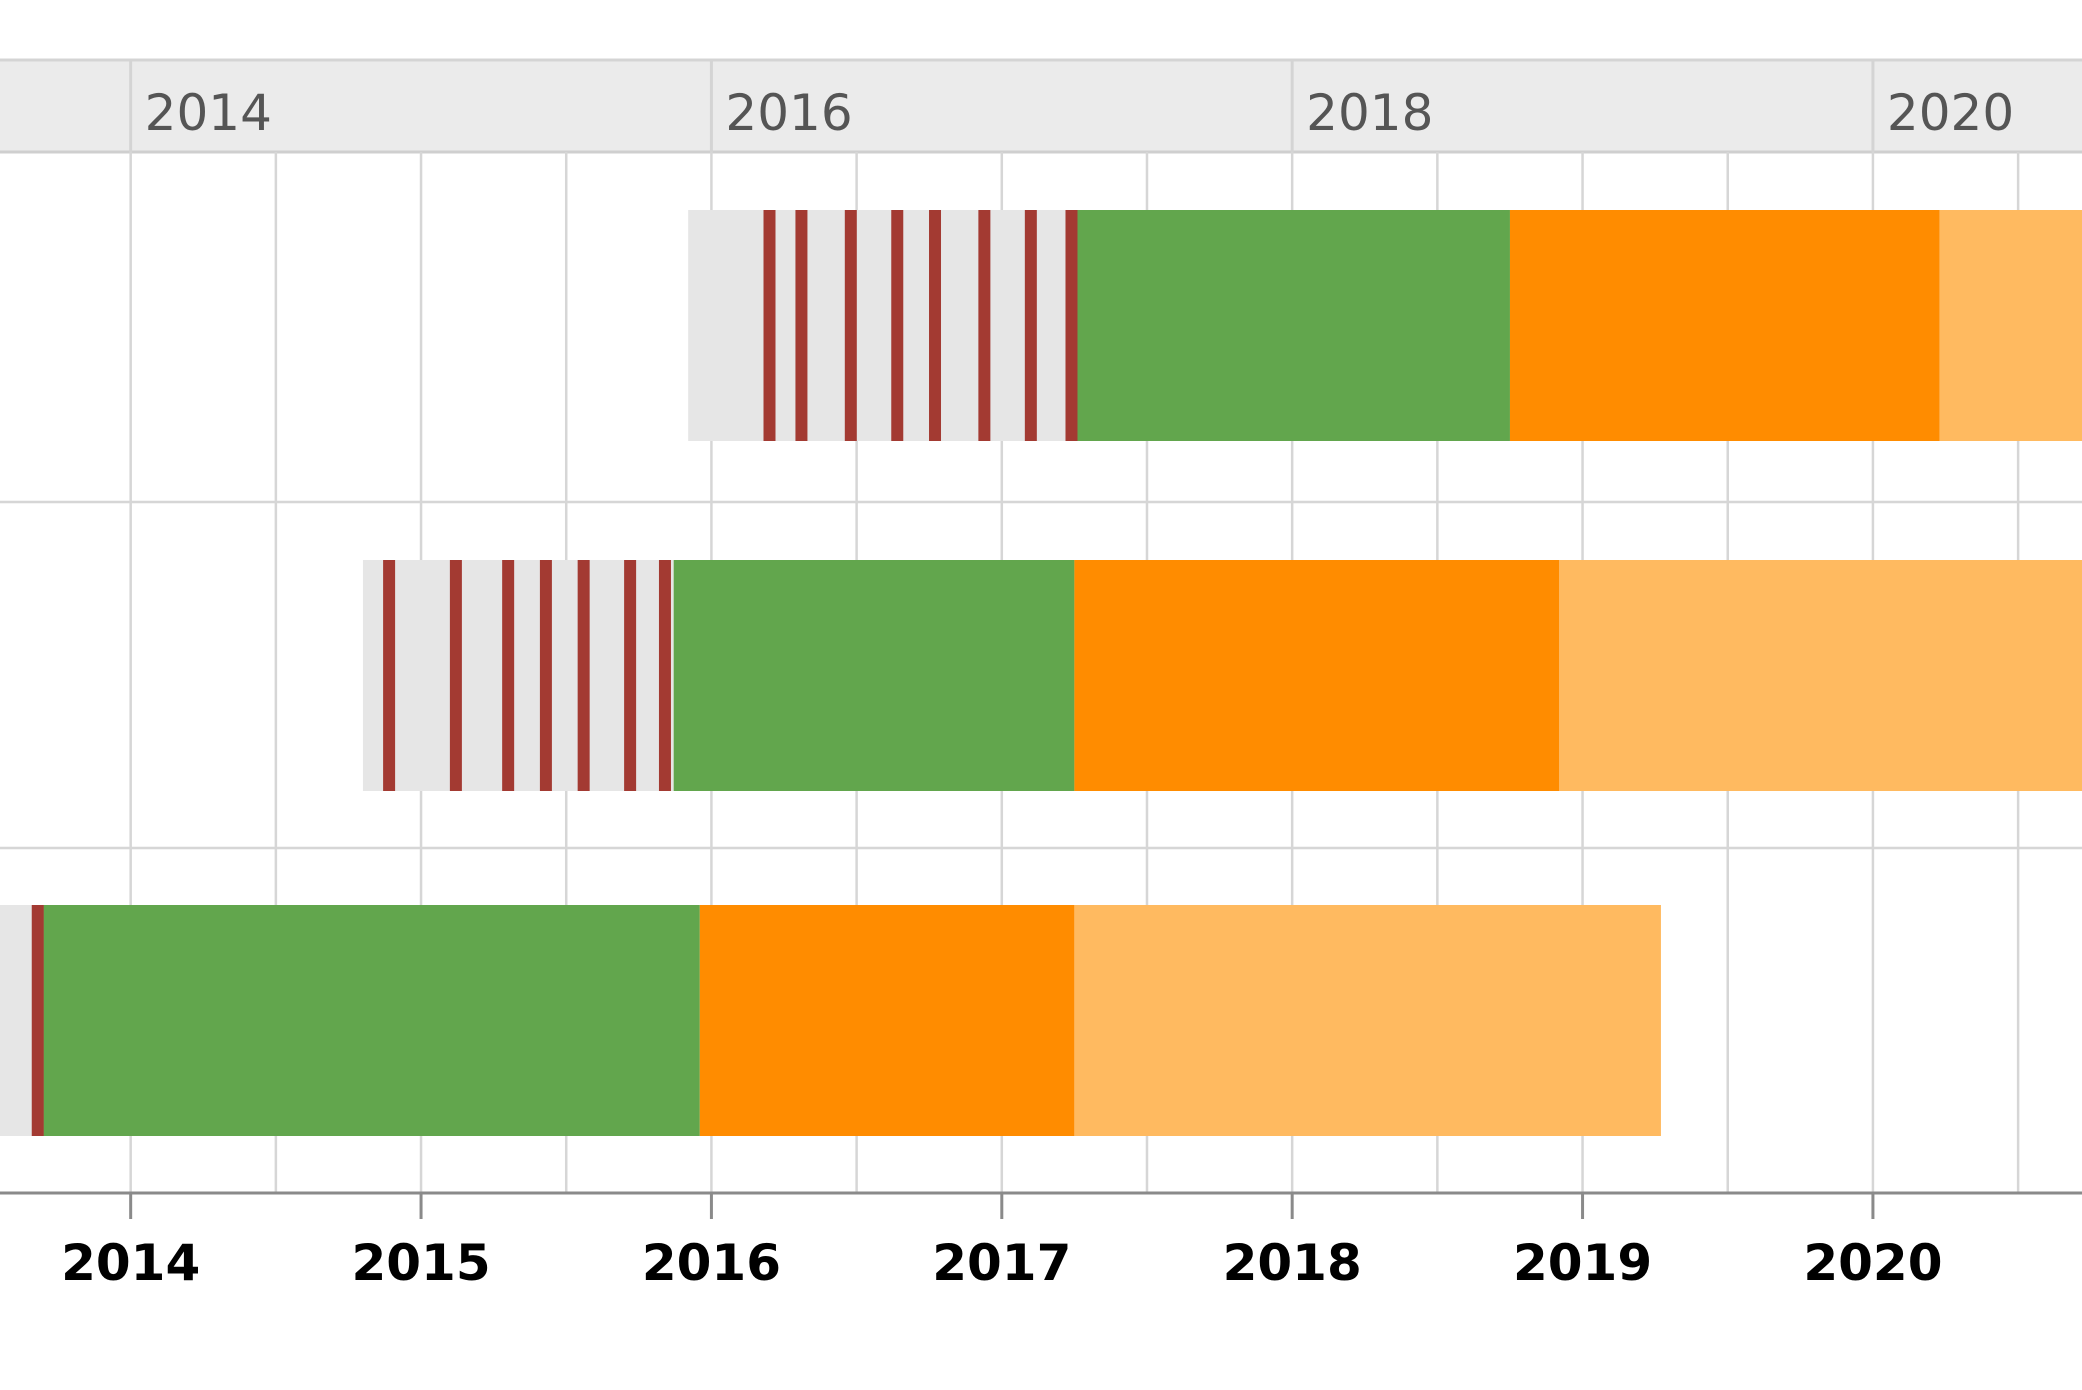  What do you see at coordinates (1582, 1263) in the screenshot?
I see `bottom-axis-tick-label: 2019` at bounding box center [1582, 1263].